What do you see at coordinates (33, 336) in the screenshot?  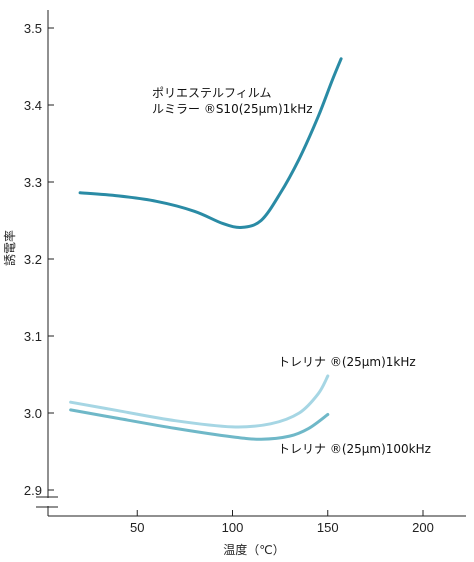 I see `y-tick-label: 3.1` at bounding box center [33, 336].